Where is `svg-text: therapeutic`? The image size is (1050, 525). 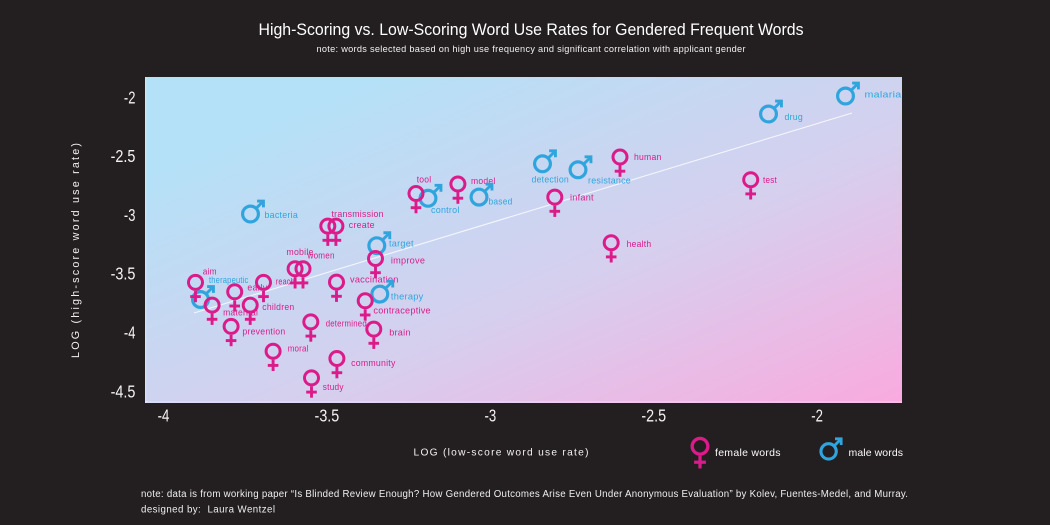 svg-text: therapeutic is located at coordinates (229, 280).